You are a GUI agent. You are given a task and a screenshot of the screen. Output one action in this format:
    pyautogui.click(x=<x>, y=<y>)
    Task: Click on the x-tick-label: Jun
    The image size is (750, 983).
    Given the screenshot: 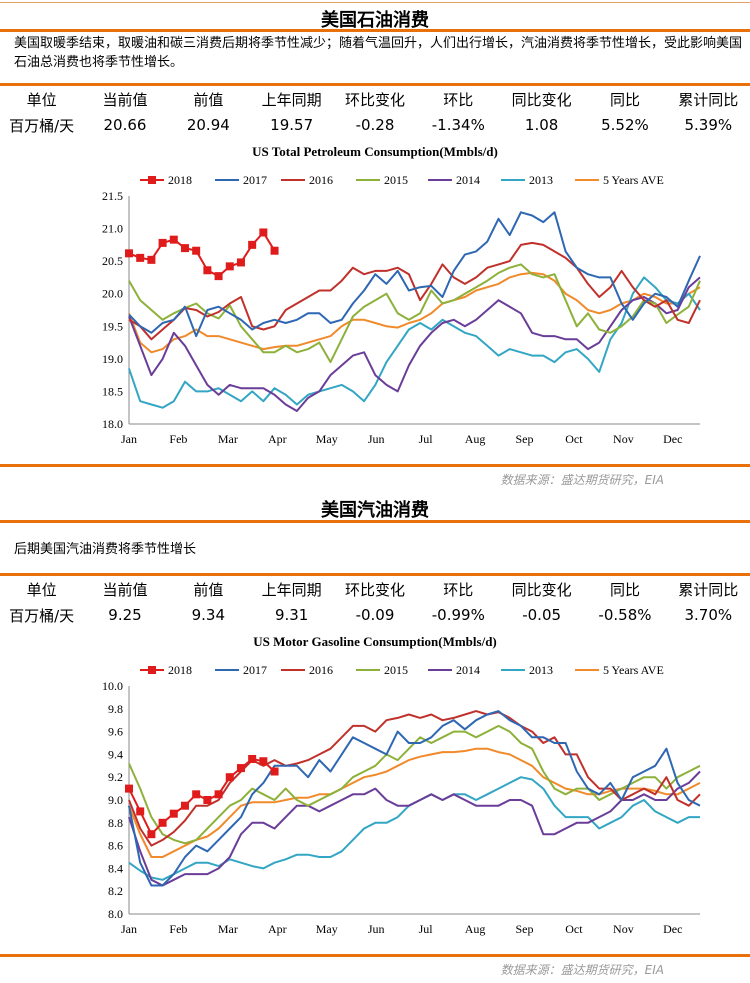 What is the action you would take?
    pyautogui.click(x=376, y=439)
    